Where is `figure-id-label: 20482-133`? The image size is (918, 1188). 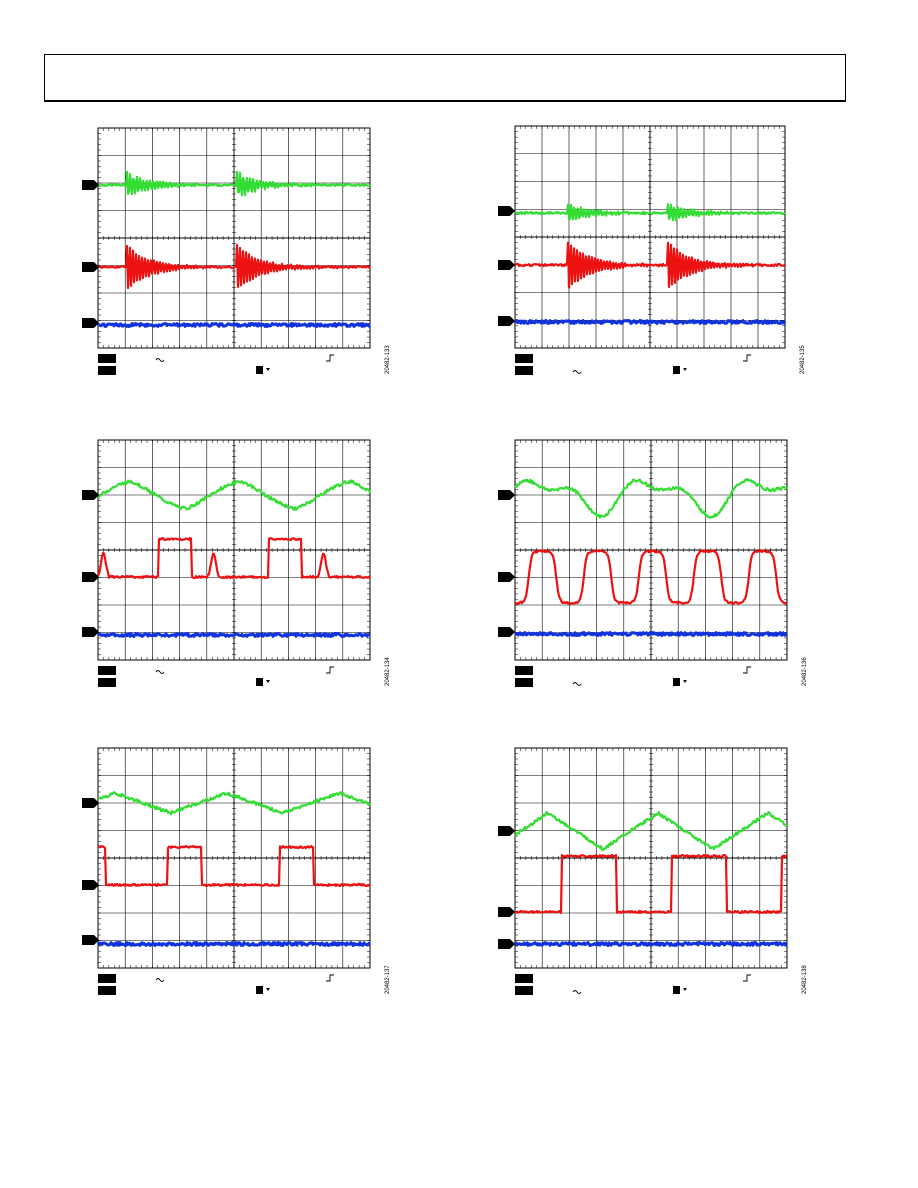 figure-id-label: 20482-133 is located at coordinates (388, 359).